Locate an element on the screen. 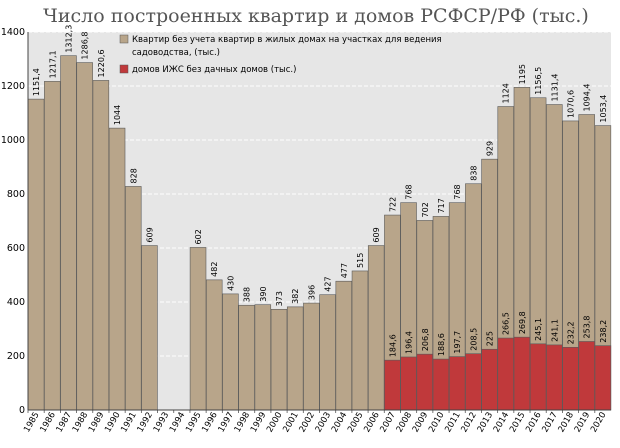 The image size is (620, 448). bar-value-label: 225 is located at coordinates (490, 338).